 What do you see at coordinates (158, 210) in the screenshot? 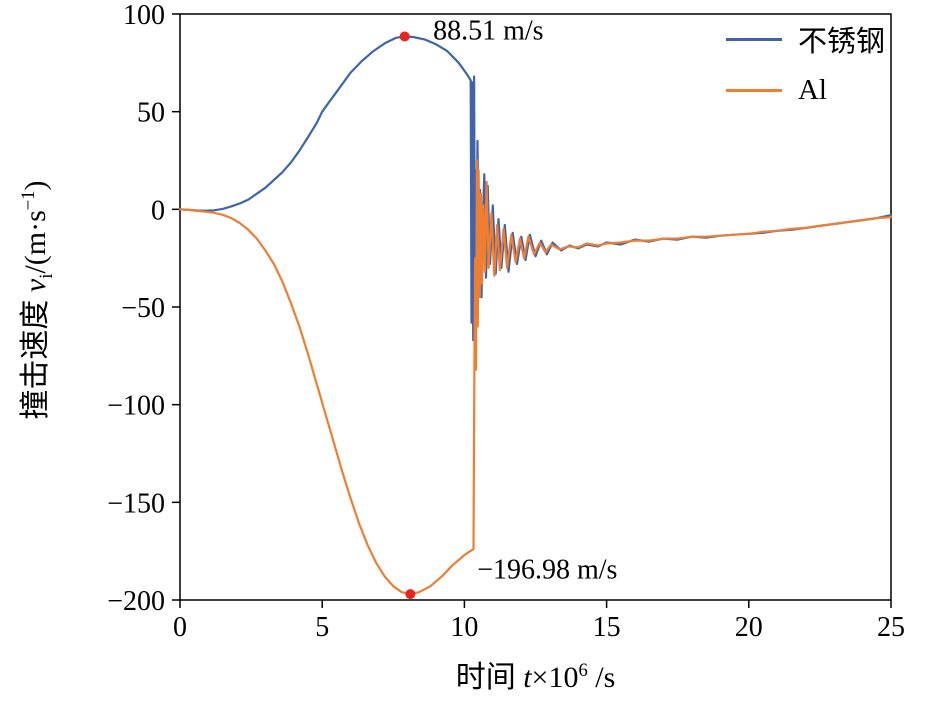
I see `y-tick-label: 0` at bounding box center [158, 210].